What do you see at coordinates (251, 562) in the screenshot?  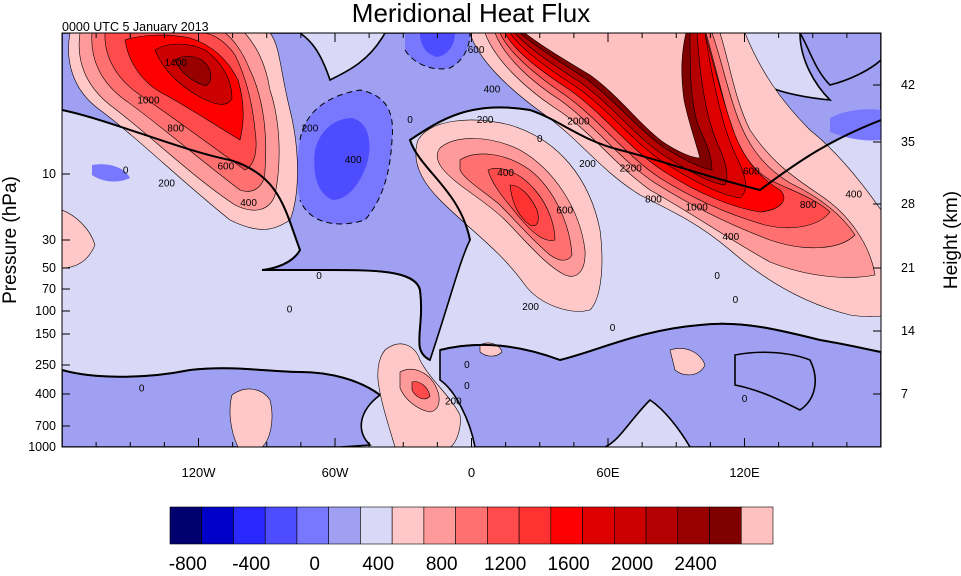 I see `colorbar-label: -400` at bounding box center [251, 562].